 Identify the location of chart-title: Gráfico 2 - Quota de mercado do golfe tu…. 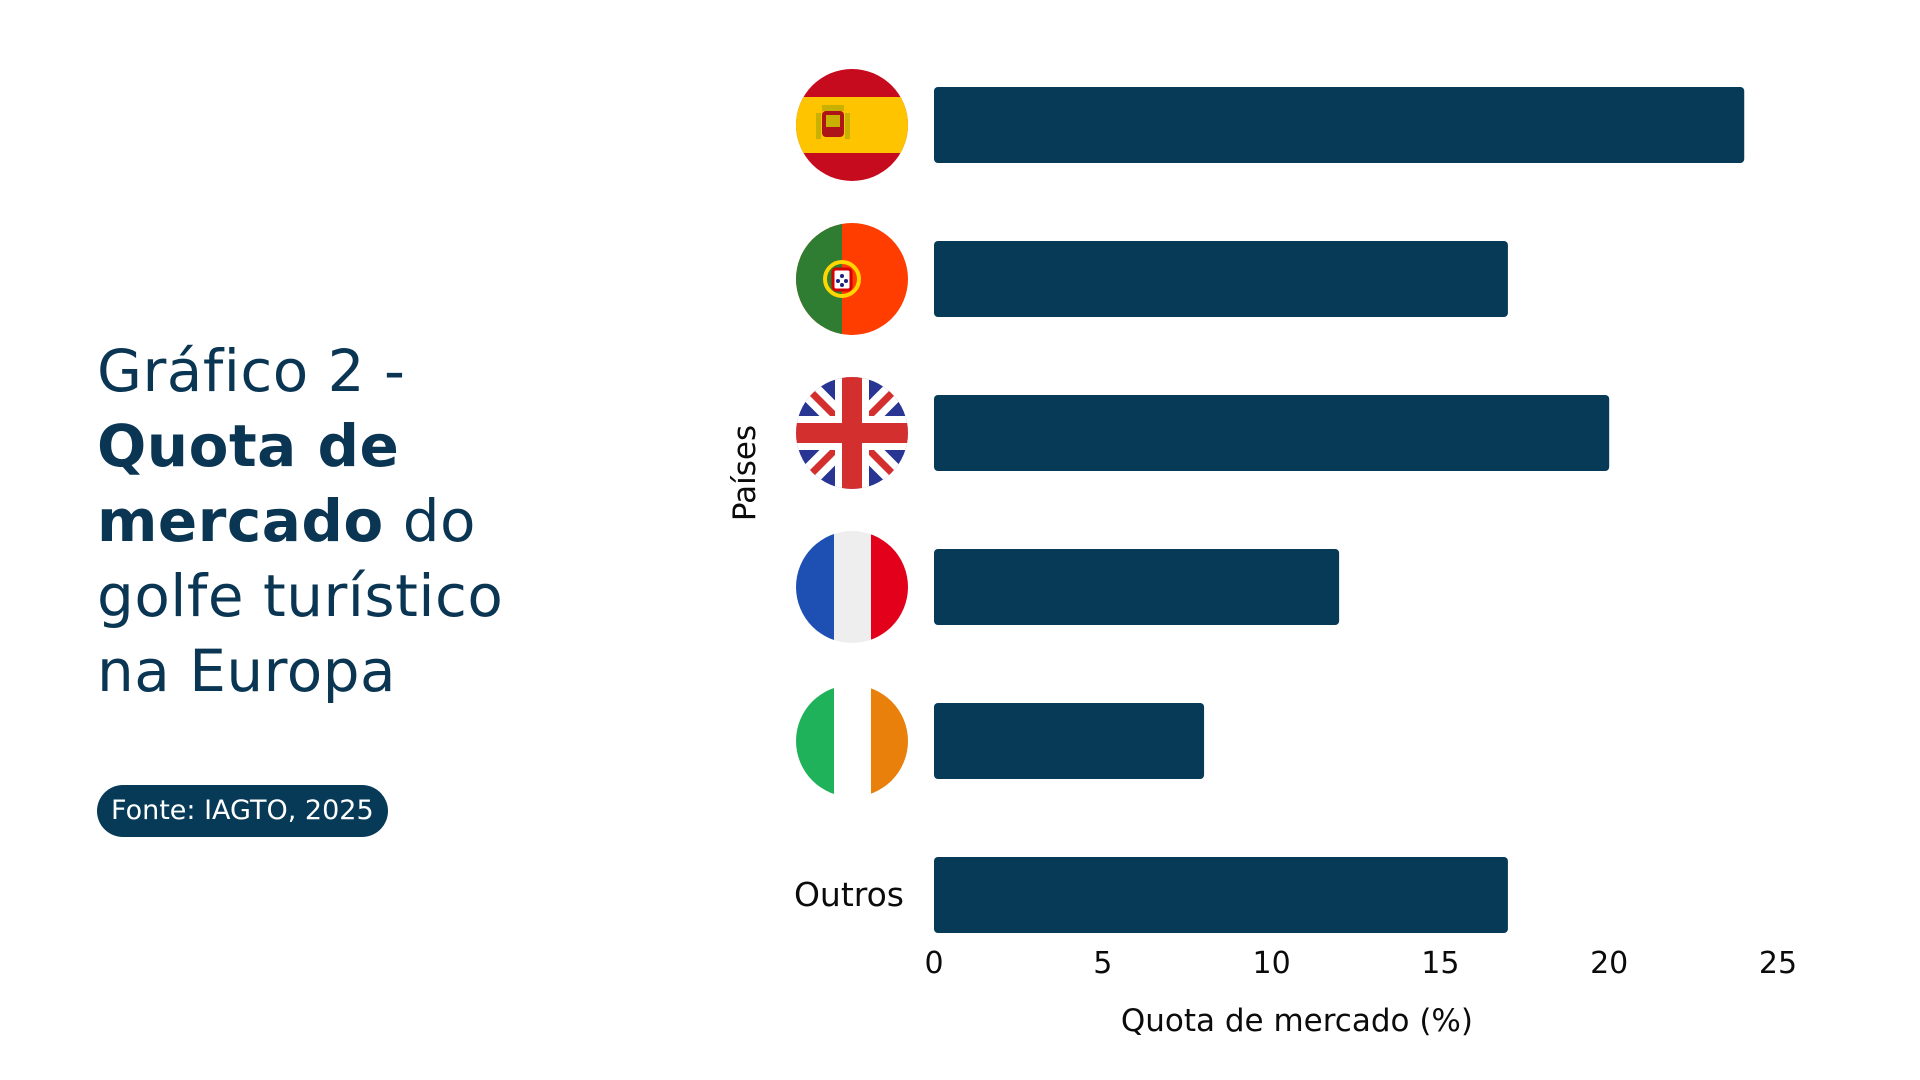
(357, 521).